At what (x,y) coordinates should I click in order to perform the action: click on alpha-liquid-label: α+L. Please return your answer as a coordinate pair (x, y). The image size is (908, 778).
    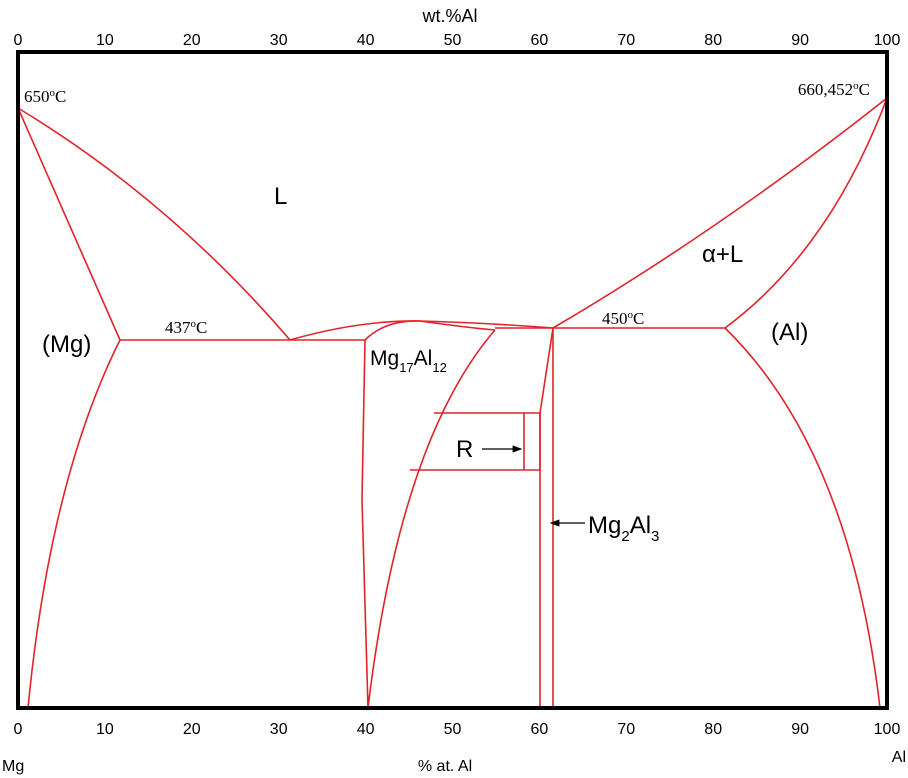
    Looking at the image, I should click on (722, 254).